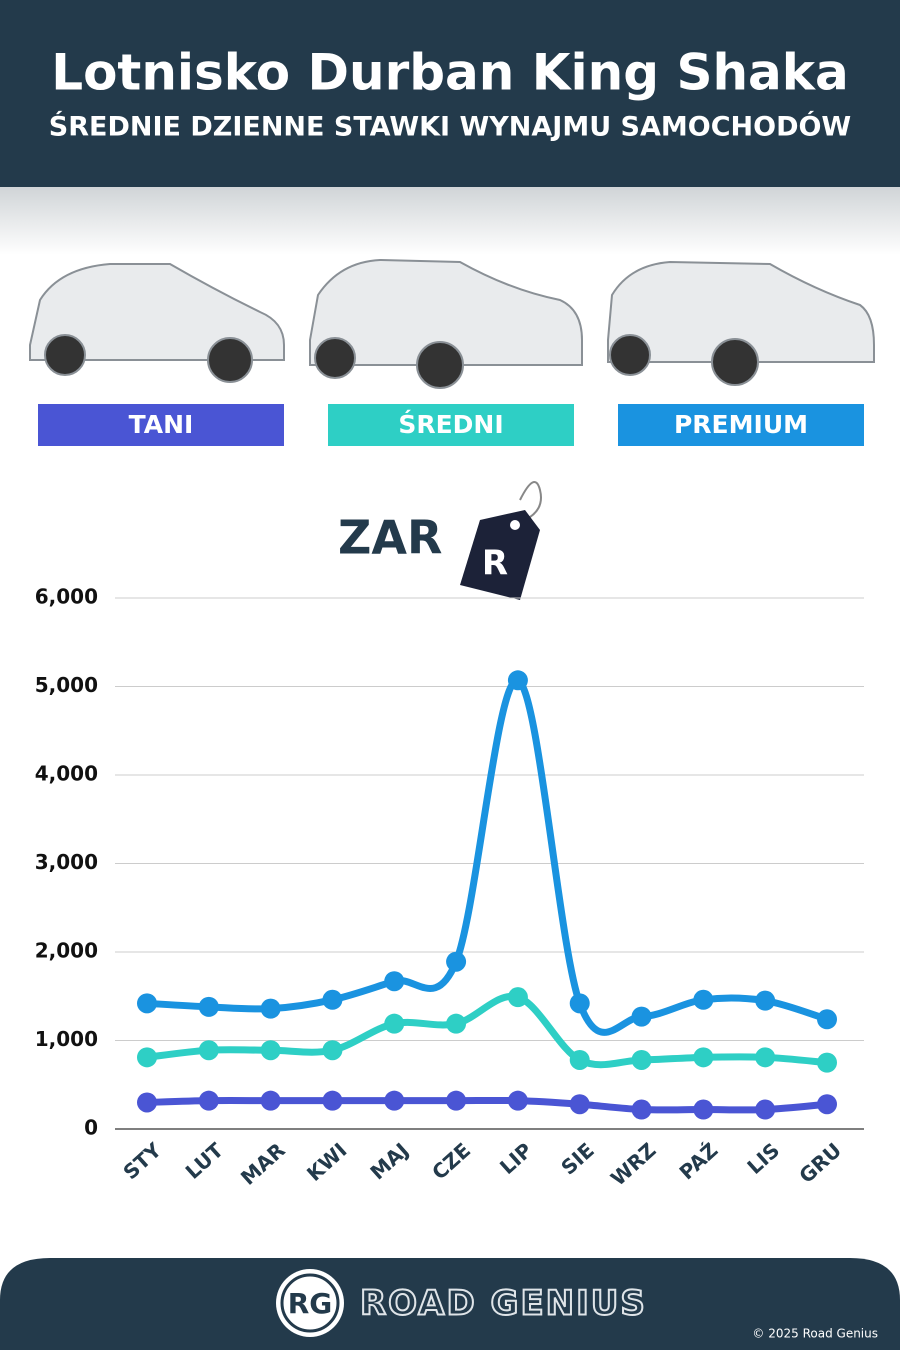 The image size is (900, 1350). I want to click on legend-label: PREMIUM, so click(741, 424).